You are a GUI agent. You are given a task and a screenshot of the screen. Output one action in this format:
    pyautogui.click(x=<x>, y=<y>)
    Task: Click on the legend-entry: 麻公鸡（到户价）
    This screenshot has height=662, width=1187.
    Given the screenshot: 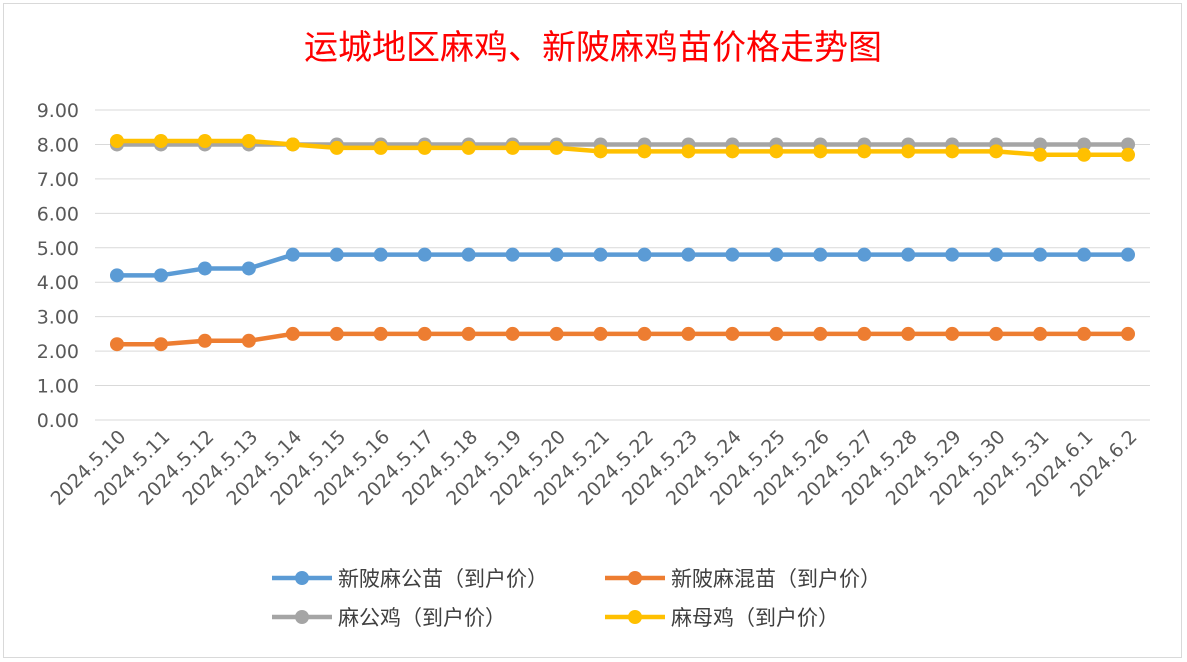 What is the action you would take?
    pyautogui.click(x=389, y=618)
    